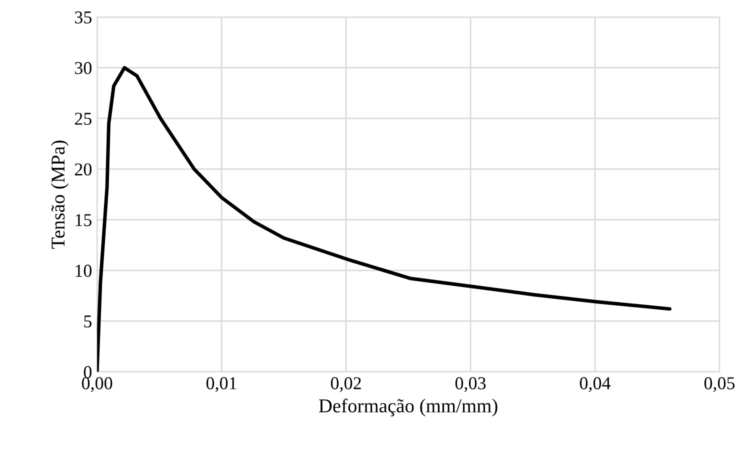  What do you see at coordinates (345, 384) in the screenshot?
I see `x-tick-label: 0,02` at bounding box center [345, 384].